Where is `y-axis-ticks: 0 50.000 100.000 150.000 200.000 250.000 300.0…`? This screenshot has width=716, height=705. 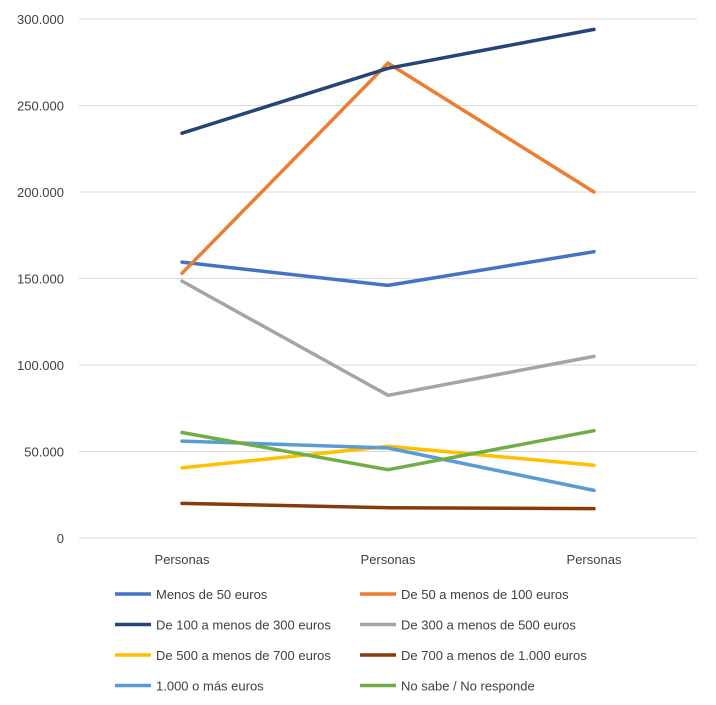 y-axis-ticks: 0 50.000 100.000 150.000 200.000 250.000 300.0… is located at coordinates (40, 279).